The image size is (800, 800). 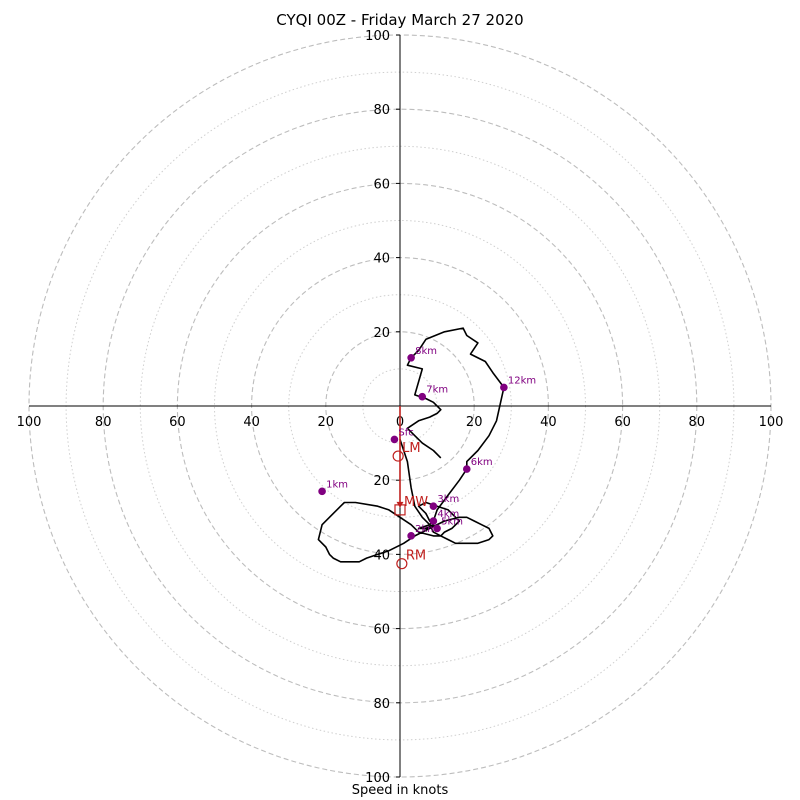 What do you see at coordinates (504, 387) in the screenshot?
I see `height-marker-12km` at bounding box center [504, 387].